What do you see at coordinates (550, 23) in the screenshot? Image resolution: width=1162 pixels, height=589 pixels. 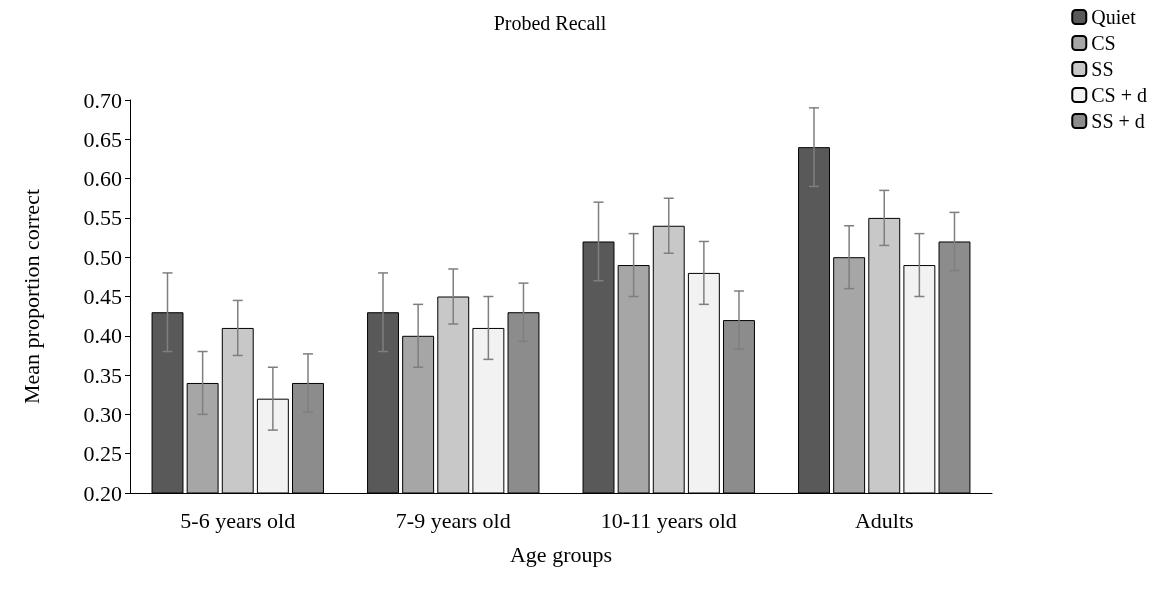 I see `chart-title: Probed Recall` at bounding box center [550, 23].